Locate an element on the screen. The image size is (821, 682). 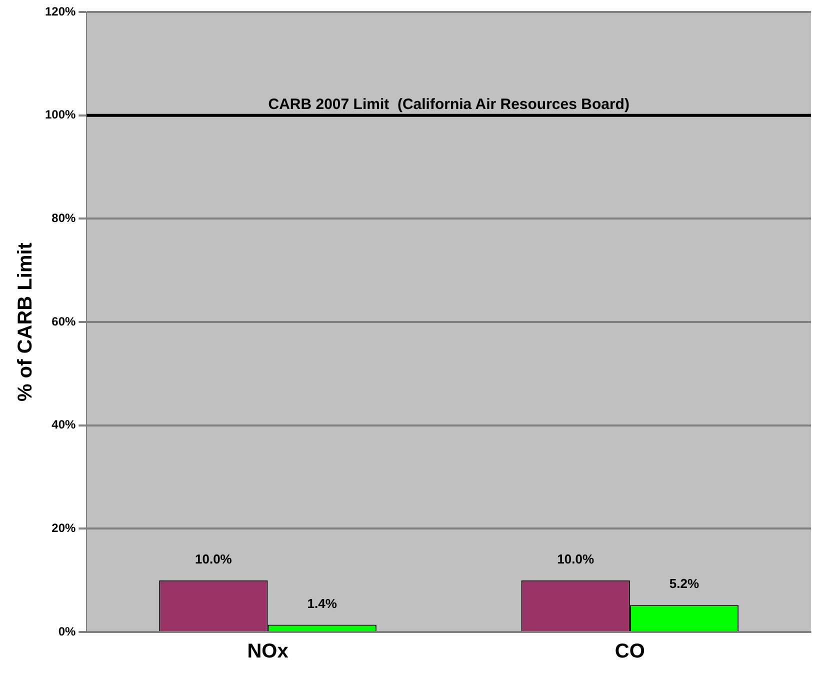
x-tick-label: NOx is located at coordinates (267, 651).